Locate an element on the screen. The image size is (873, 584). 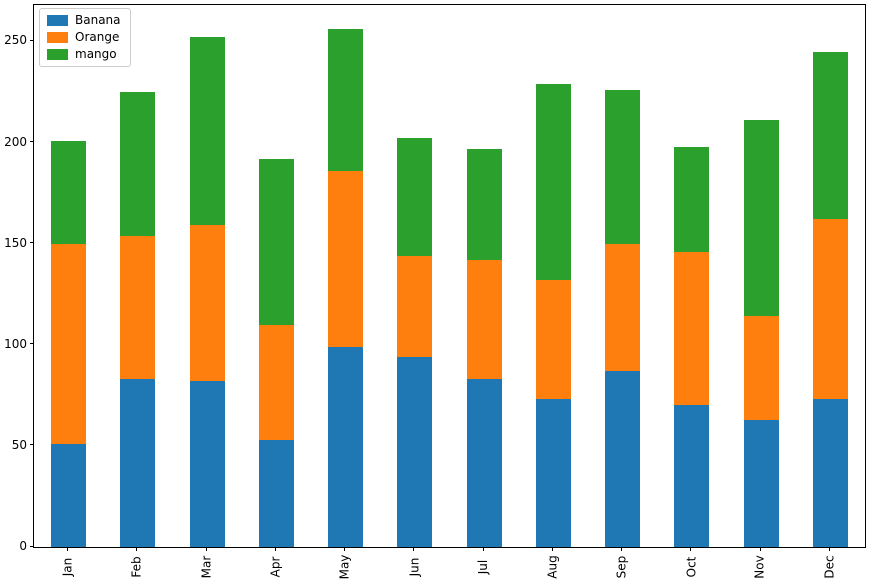
legend-item-mango: mango is located at coordinates (84, 54).